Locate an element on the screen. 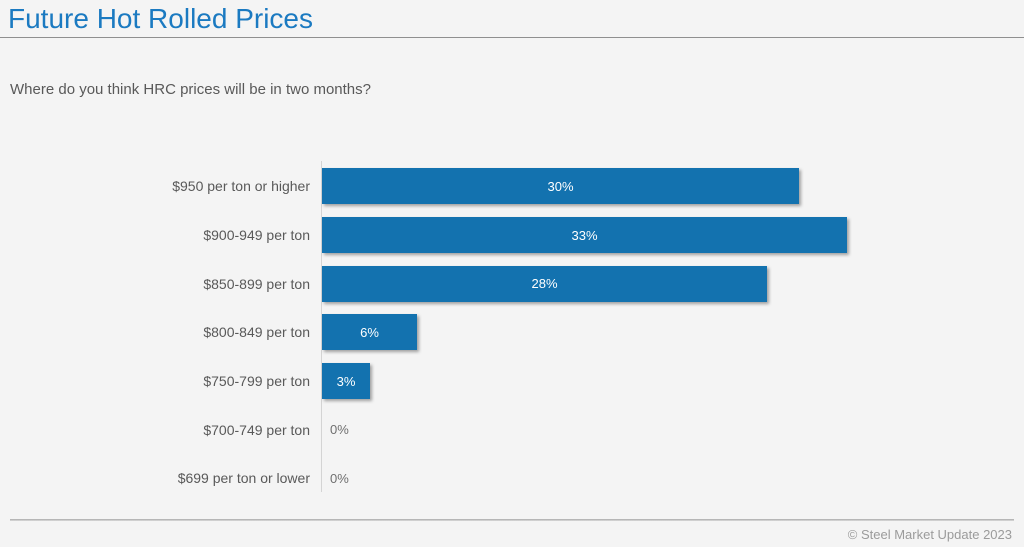  chart-axis-line is located at coordinates (321, 326).